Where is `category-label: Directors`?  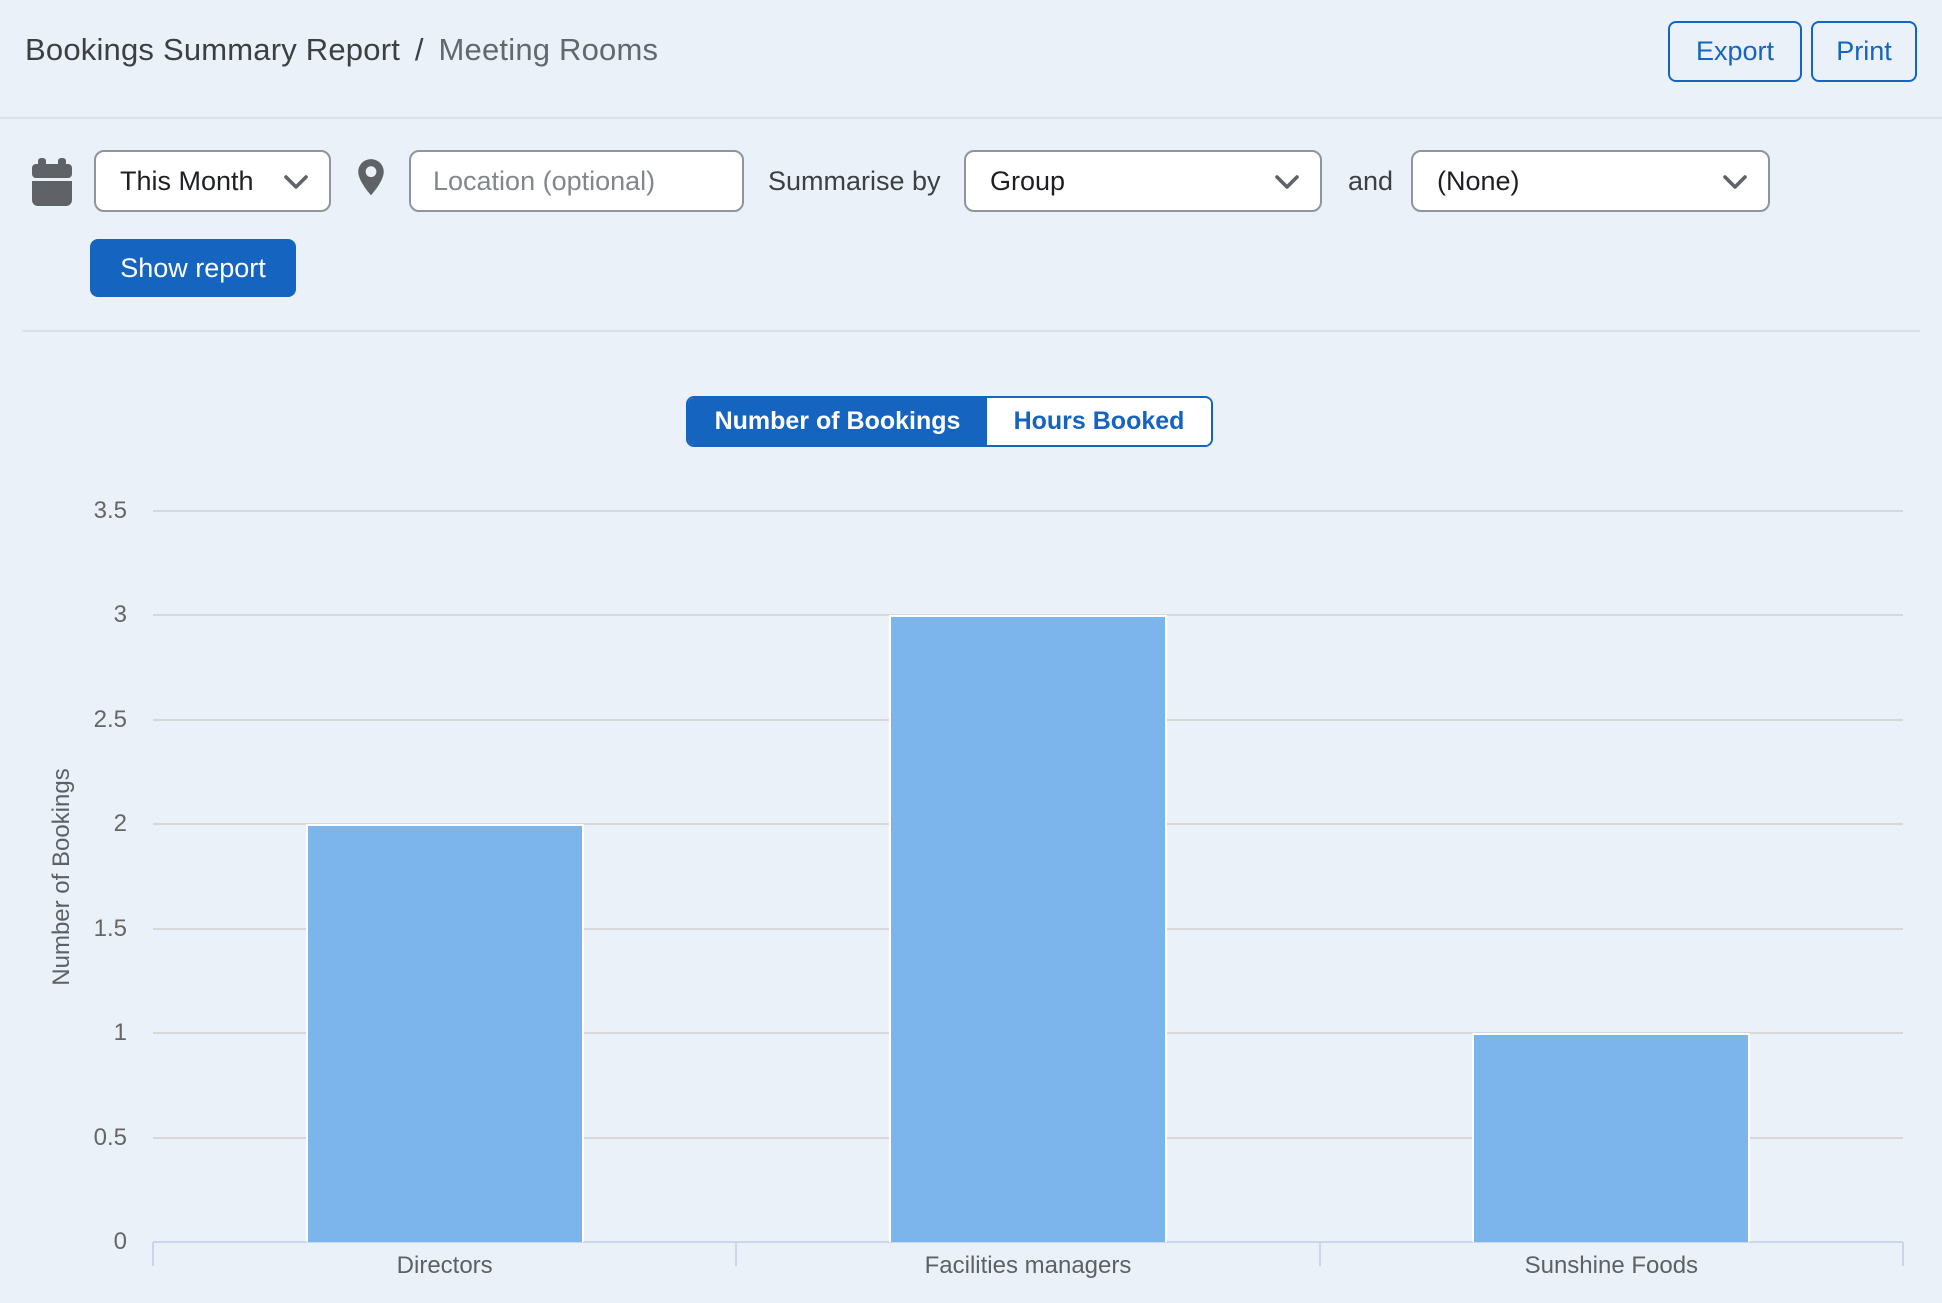
category-label: Directors is located at coordinates (444, 1265).